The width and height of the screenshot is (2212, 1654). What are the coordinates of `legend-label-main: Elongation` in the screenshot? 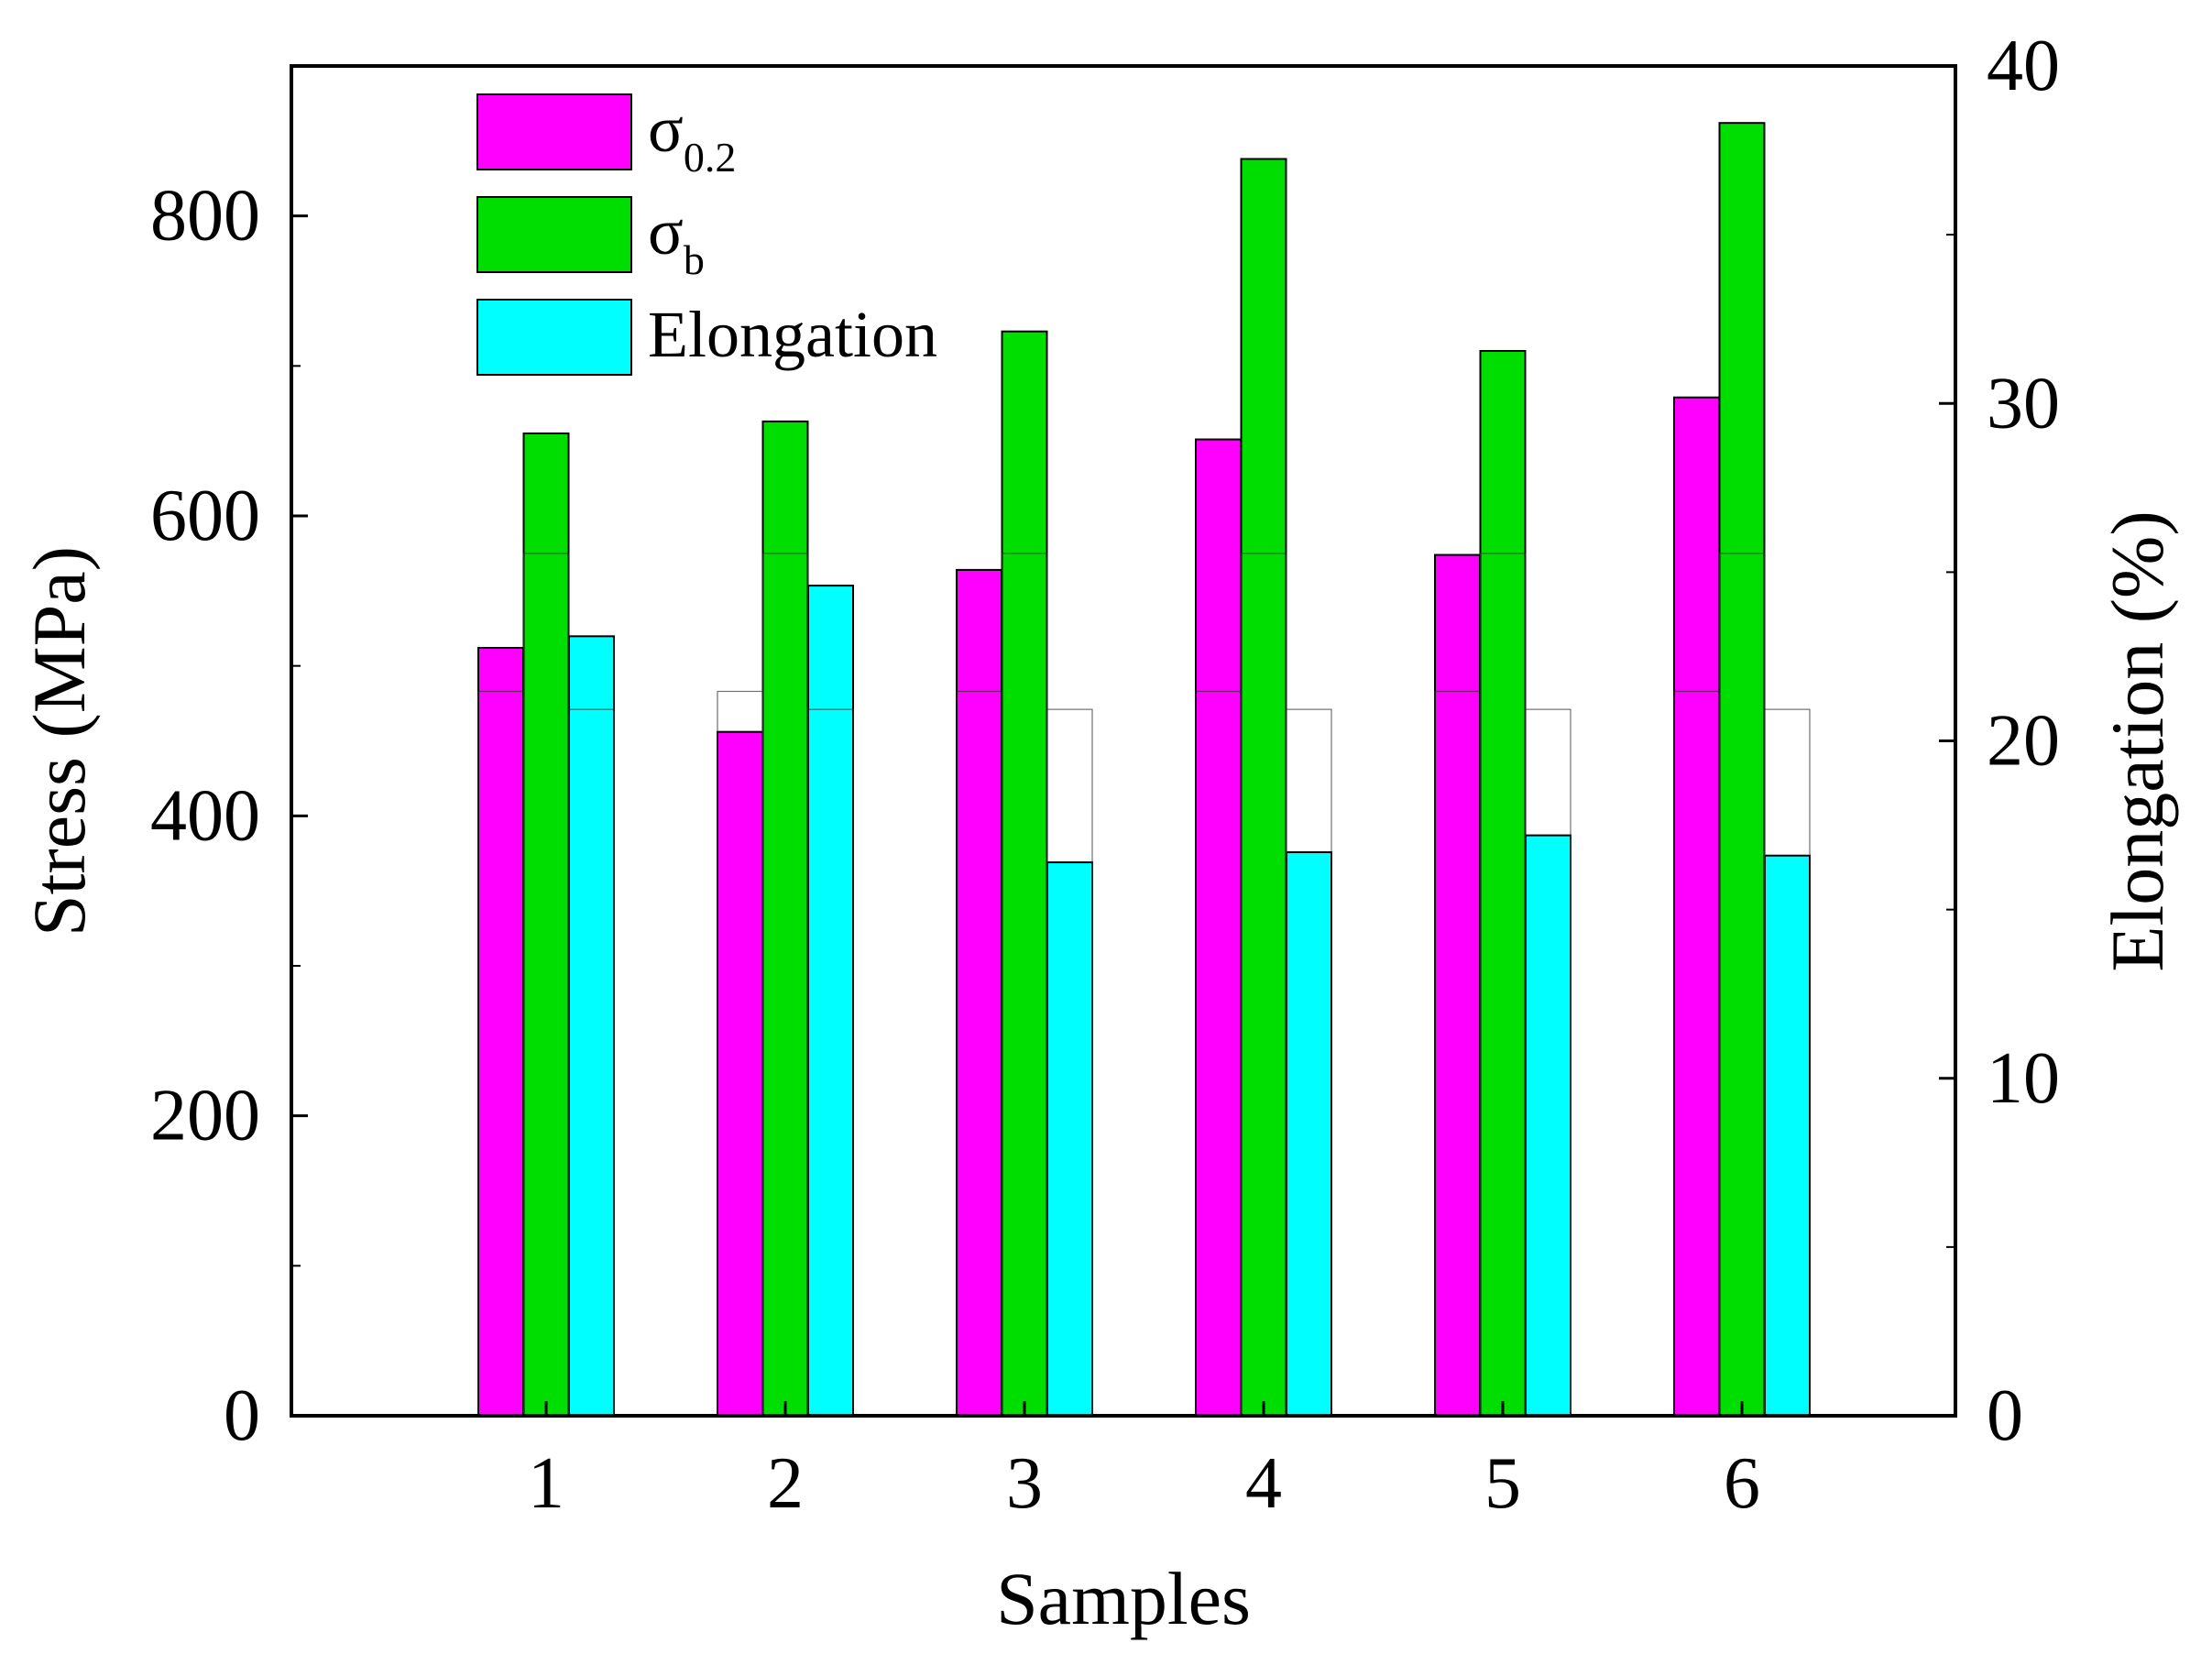 It's located at (792, 334).